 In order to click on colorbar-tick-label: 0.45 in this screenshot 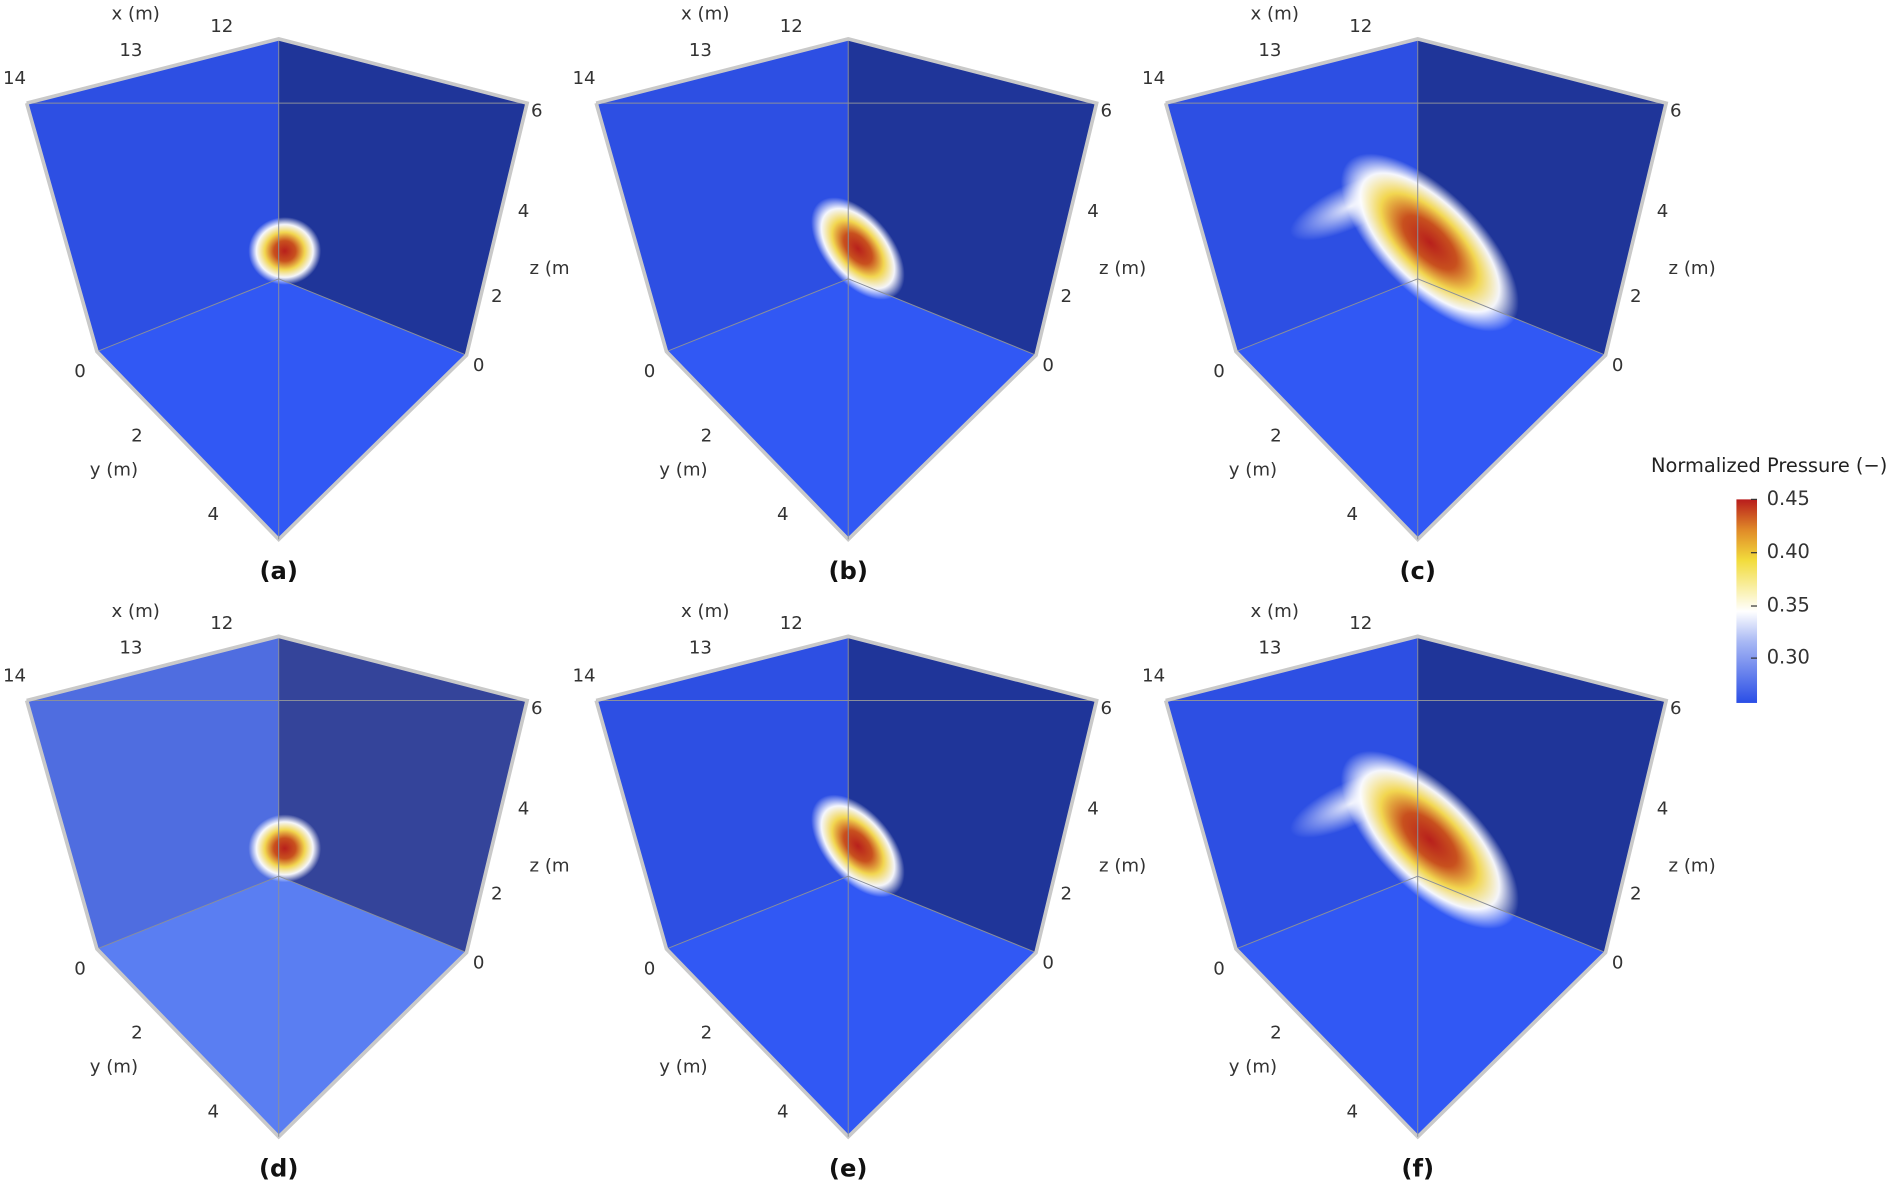, I will do `click(1788, 498)`.